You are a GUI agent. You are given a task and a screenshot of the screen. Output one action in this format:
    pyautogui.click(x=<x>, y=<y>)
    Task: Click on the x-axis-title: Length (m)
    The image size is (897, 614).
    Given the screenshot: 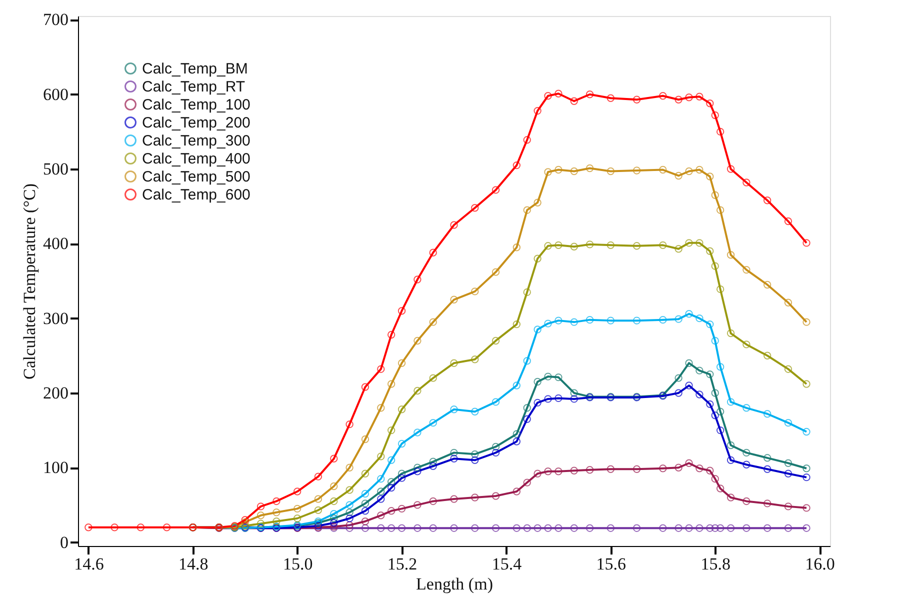 What is the action you would take?
    pyautogui.click(x=454, y=584)
    